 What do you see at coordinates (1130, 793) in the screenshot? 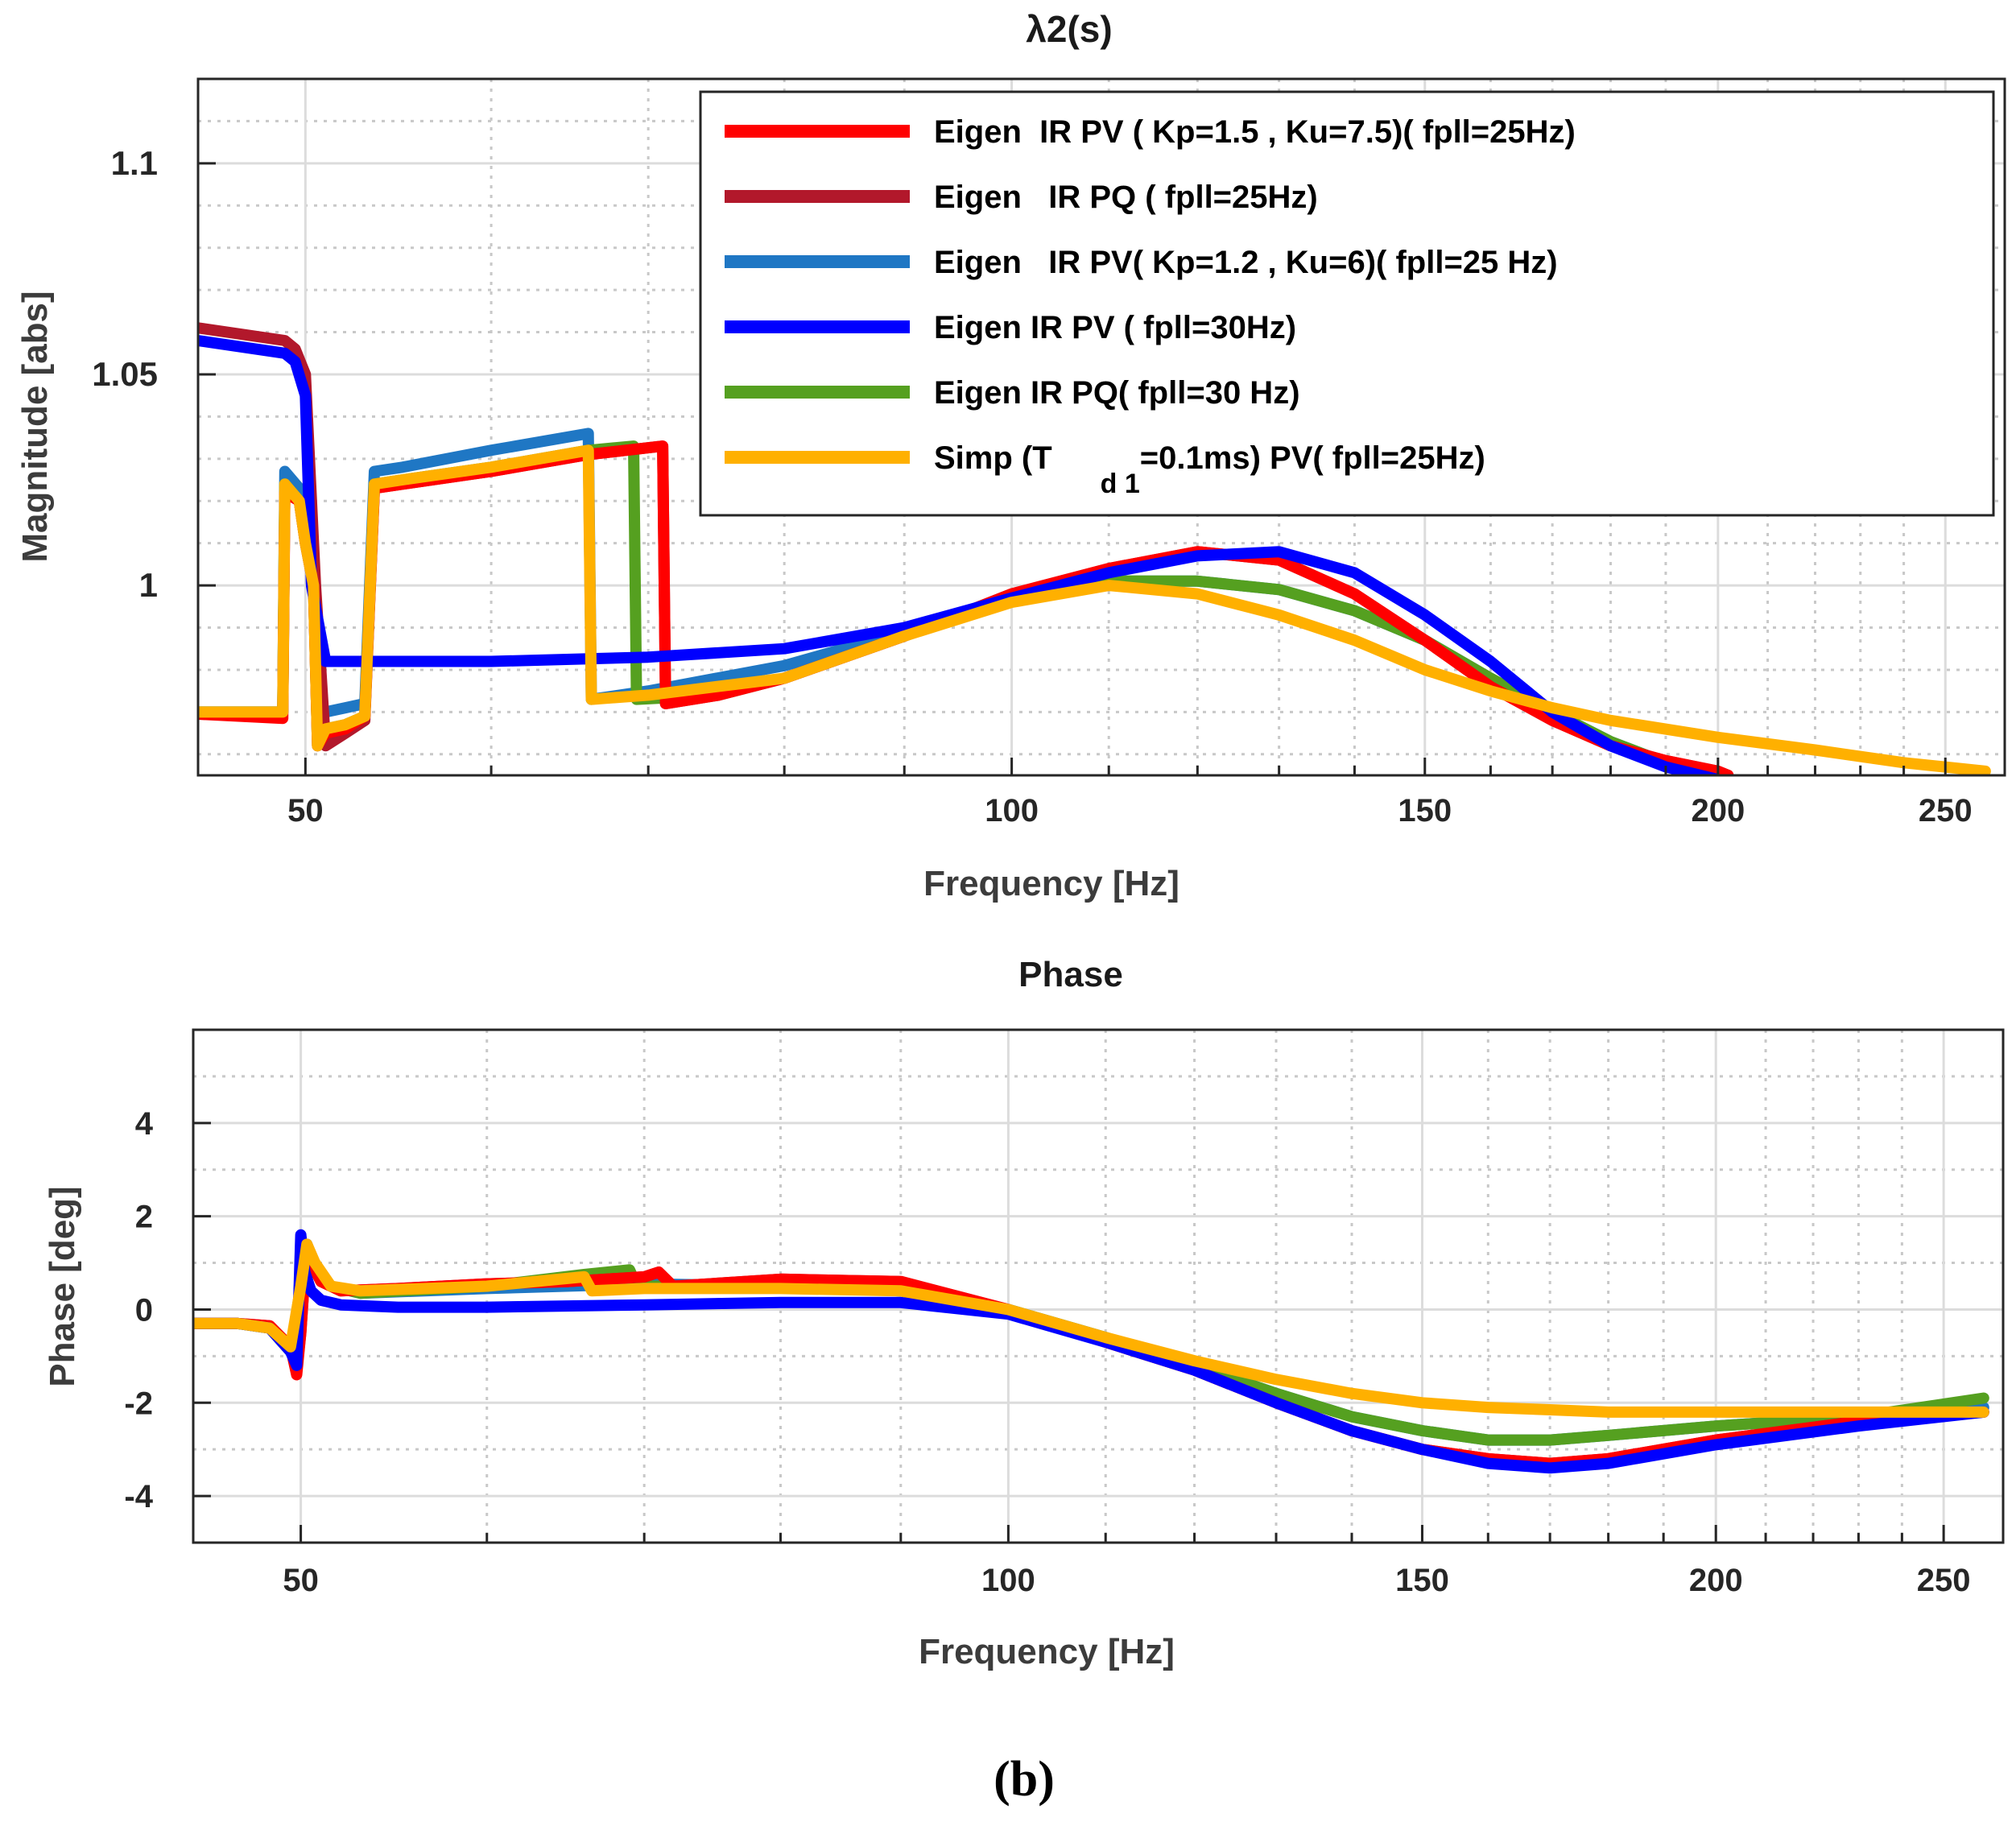
I see `magnitude-x-ticks: 50 100 150 200 250` at bounding box center [1130, 793].